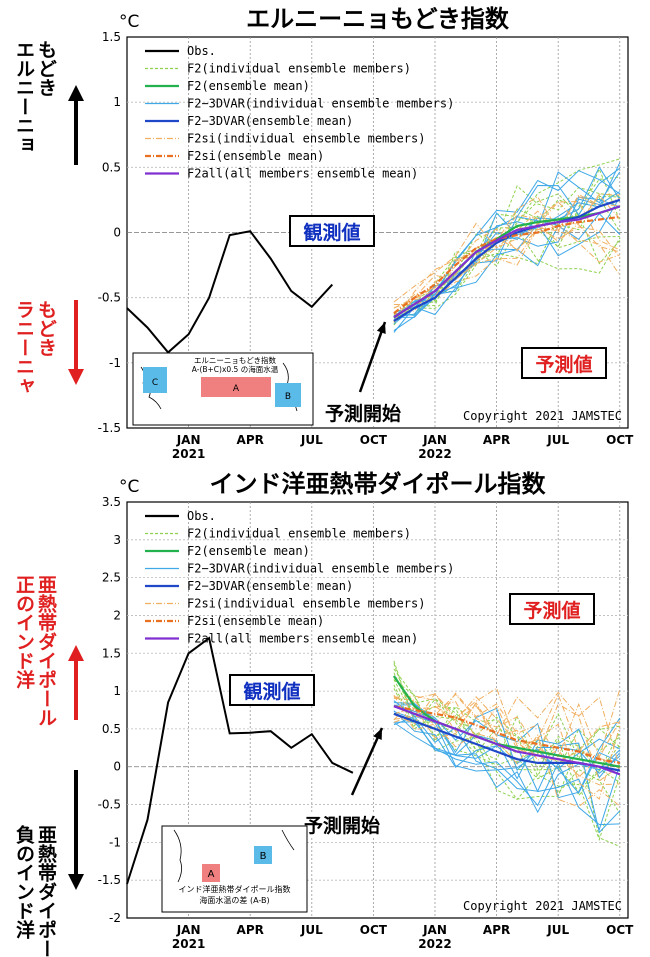 This screenshot has height=957, width=650. What do you see at coordinates (235, 369) in the screenshot?
I see `map-subtitle: A-(B+C)x0.5 の海面水温` at bounding box center [235, 369].